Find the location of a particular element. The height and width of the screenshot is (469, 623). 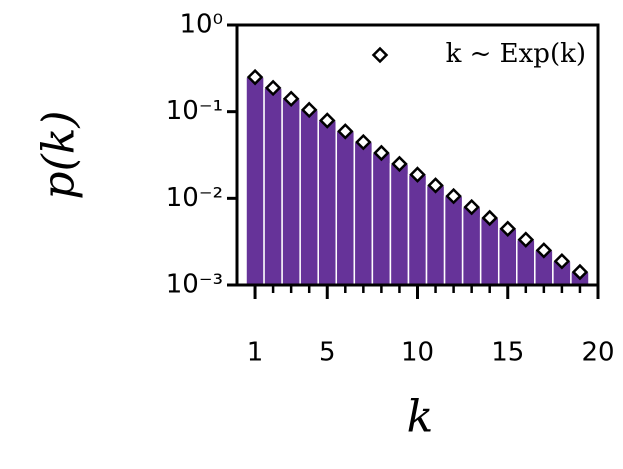

x-tick-label: 10 is located at coordinates (417, 353).